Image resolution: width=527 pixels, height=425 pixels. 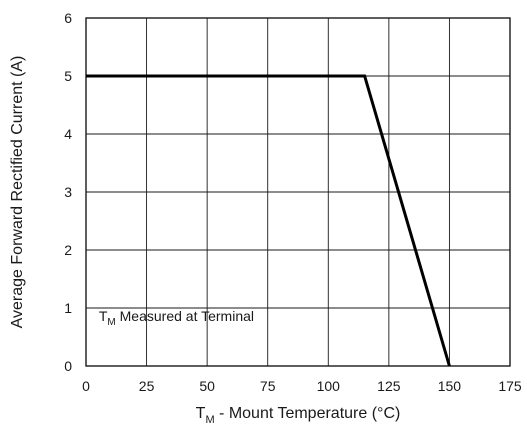 What do you see at coordinates (68, 308) in the screenshot?
I see `y-tick-label-1: 1` at bounding box center [68, 308].